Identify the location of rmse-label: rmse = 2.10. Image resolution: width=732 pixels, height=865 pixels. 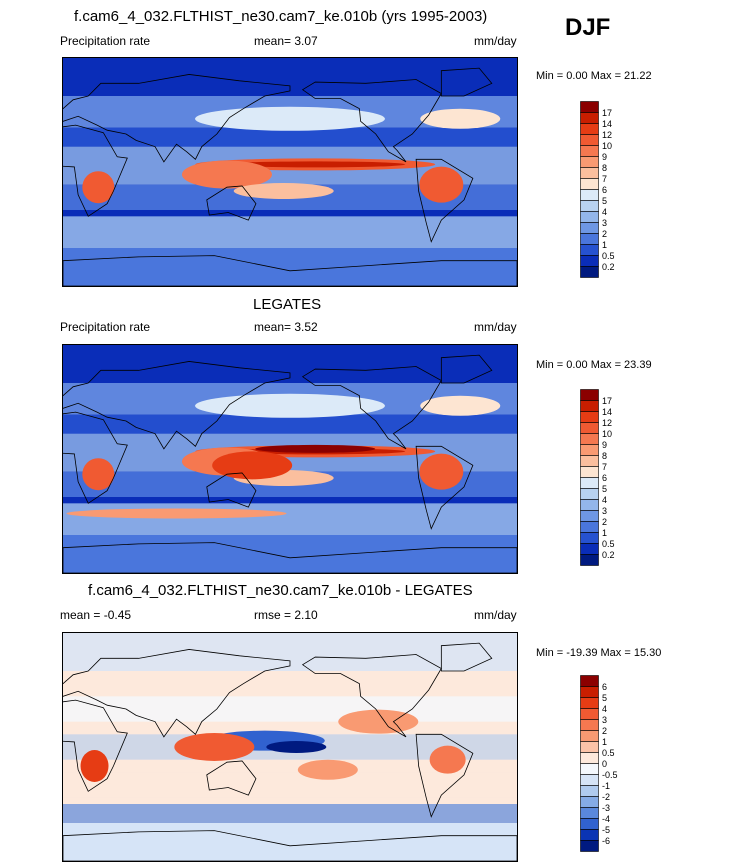
(286, 615).